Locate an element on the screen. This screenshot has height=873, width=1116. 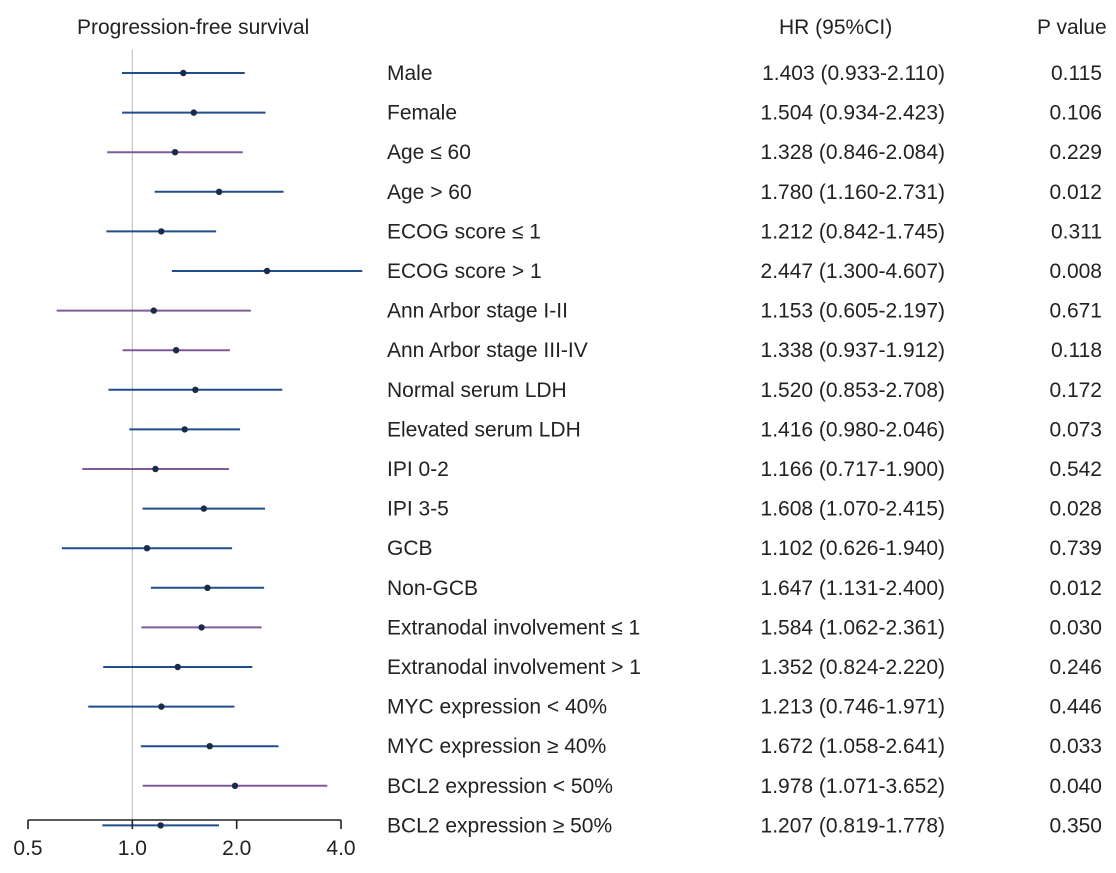
row-label: Normal serum LDH is located at coordinates (477, 390).